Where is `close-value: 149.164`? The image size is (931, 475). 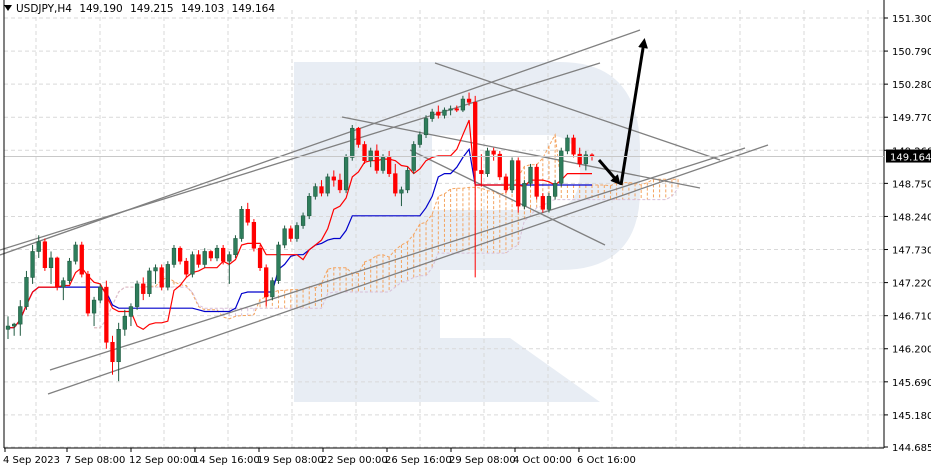 close-value: 149.164 is located at coordinates (253, 9).